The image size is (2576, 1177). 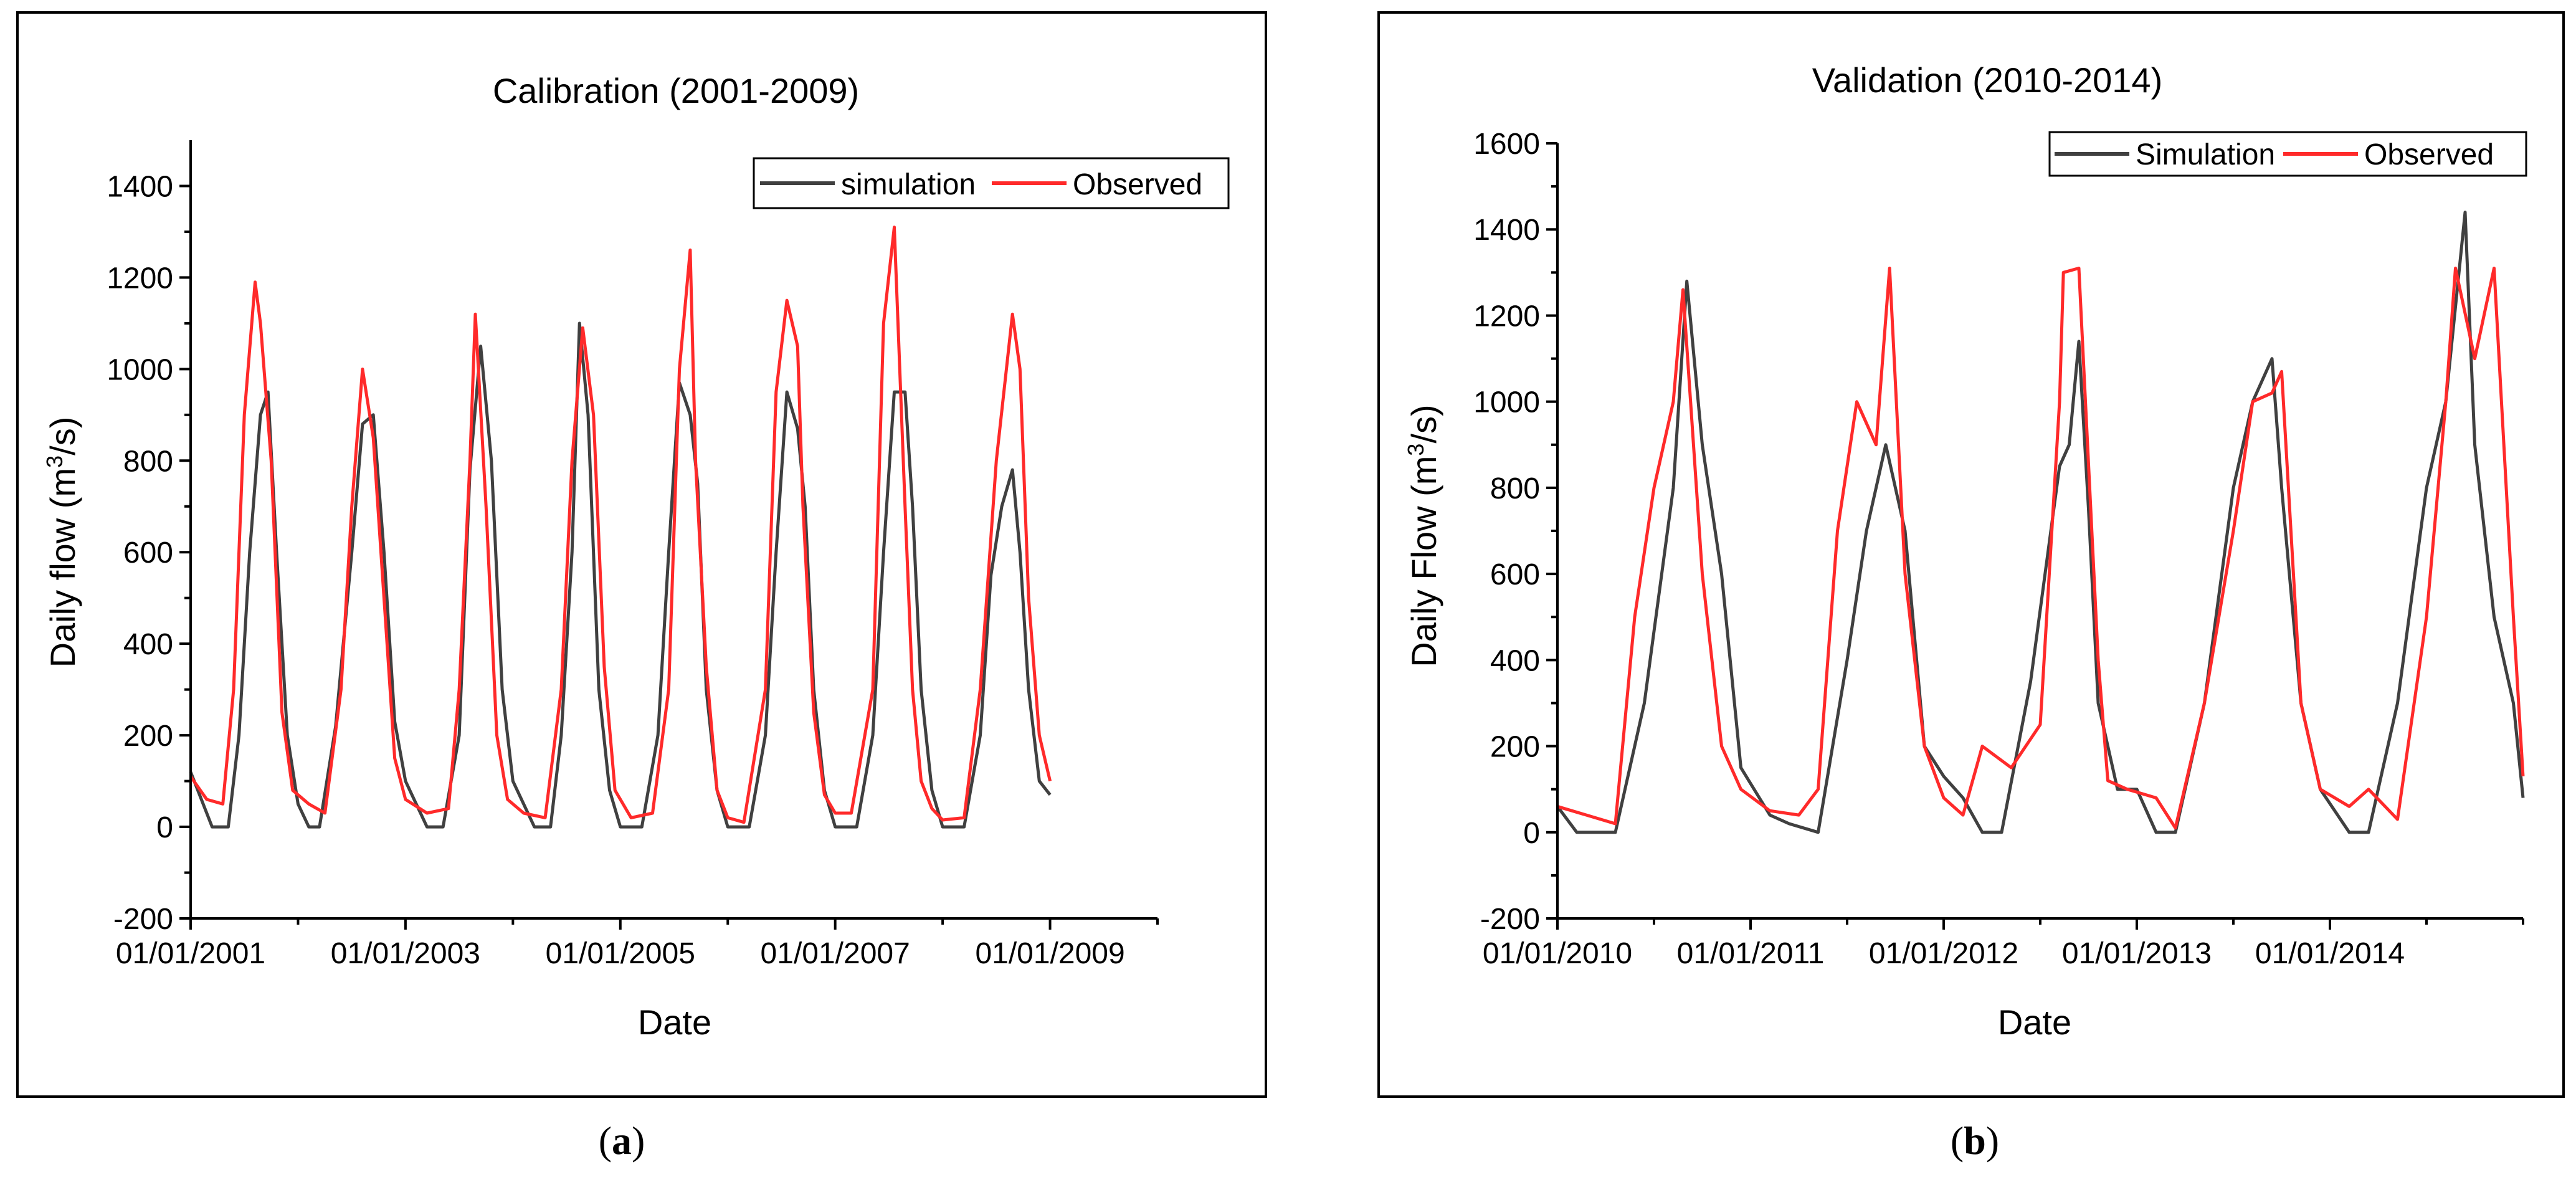 I want to click on legend: simulation Observed, so click(x=991, y=183).